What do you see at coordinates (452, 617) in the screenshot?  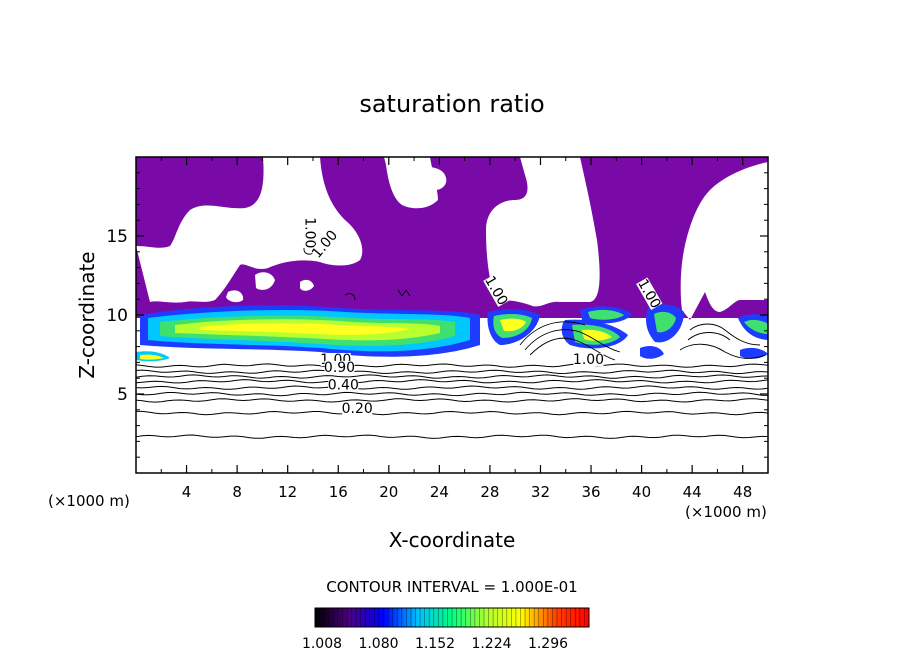 I see `colorbar-ticks` at bounding box center [452, 617].